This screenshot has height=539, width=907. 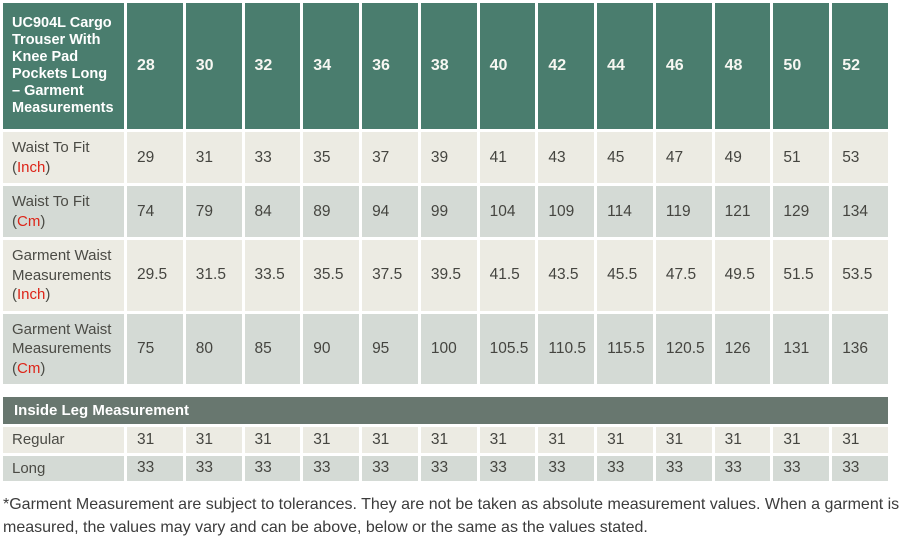 I want to click on measurement-value: 99, so click(x=448, y=211).